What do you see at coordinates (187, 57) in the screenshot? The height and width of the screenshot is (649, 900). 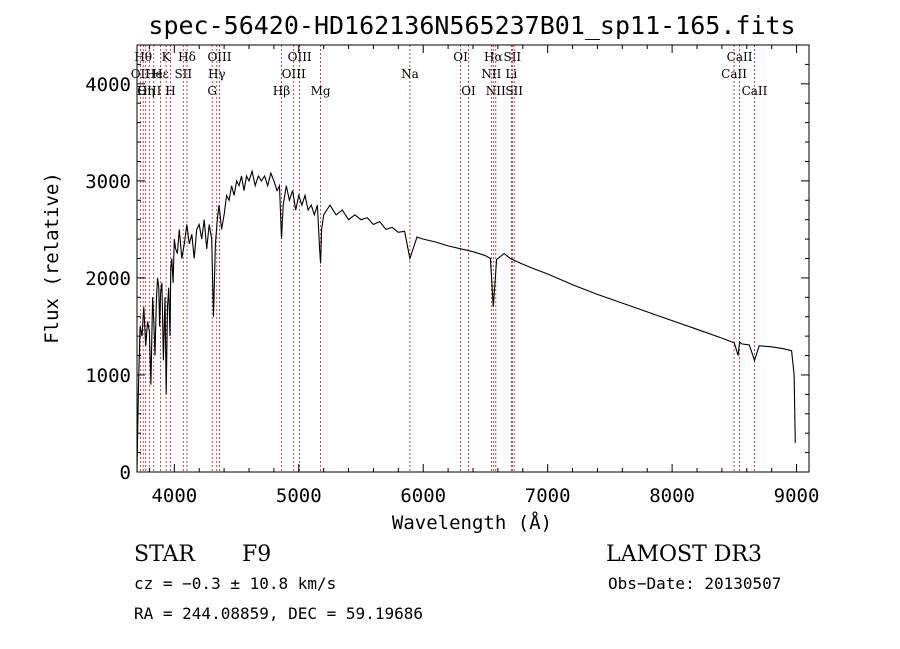 I see `line-marker-label: Hδ` at bounding box center [187, 57].